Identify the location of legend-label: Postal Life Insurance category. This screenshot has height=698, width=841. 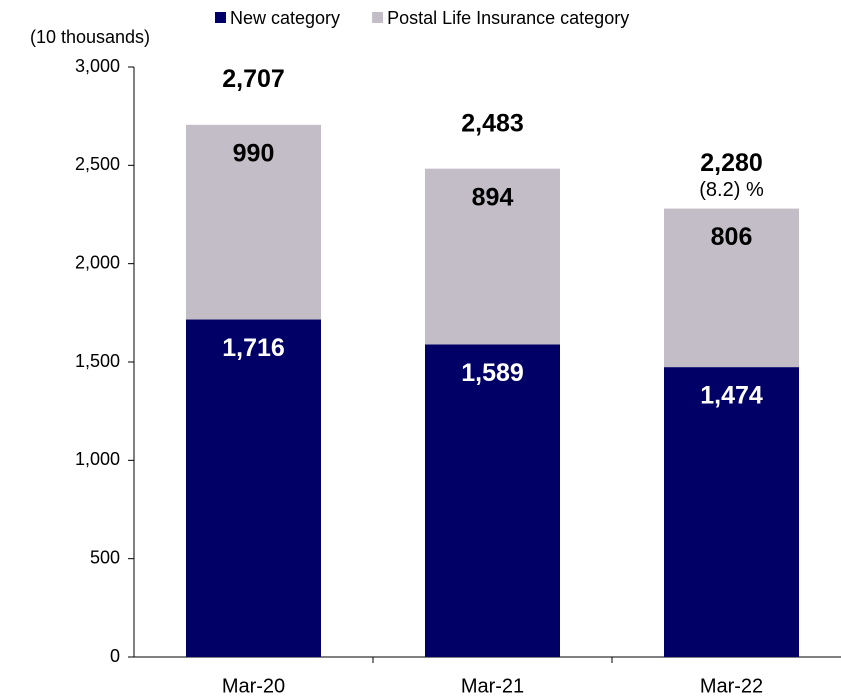
(508, 18).